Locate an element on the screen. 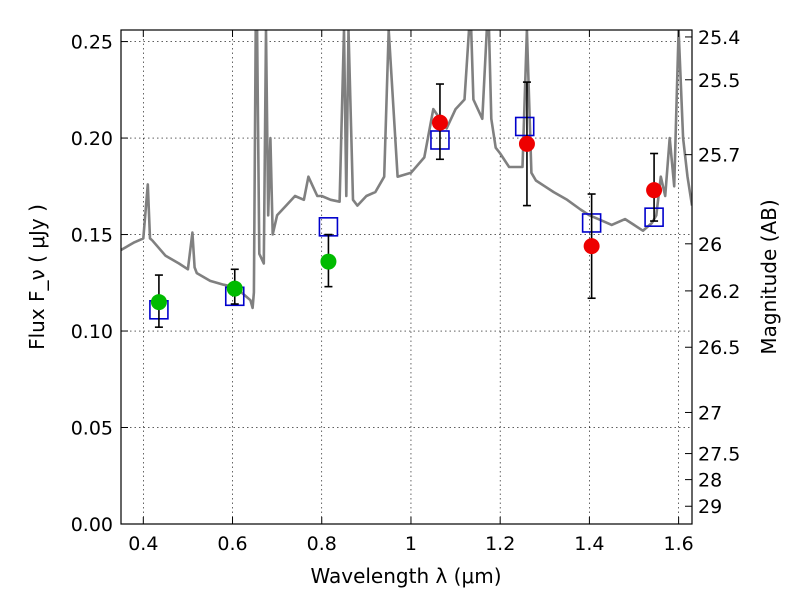  x-tick-label: 0.8 is located at coordinates (322, 544).